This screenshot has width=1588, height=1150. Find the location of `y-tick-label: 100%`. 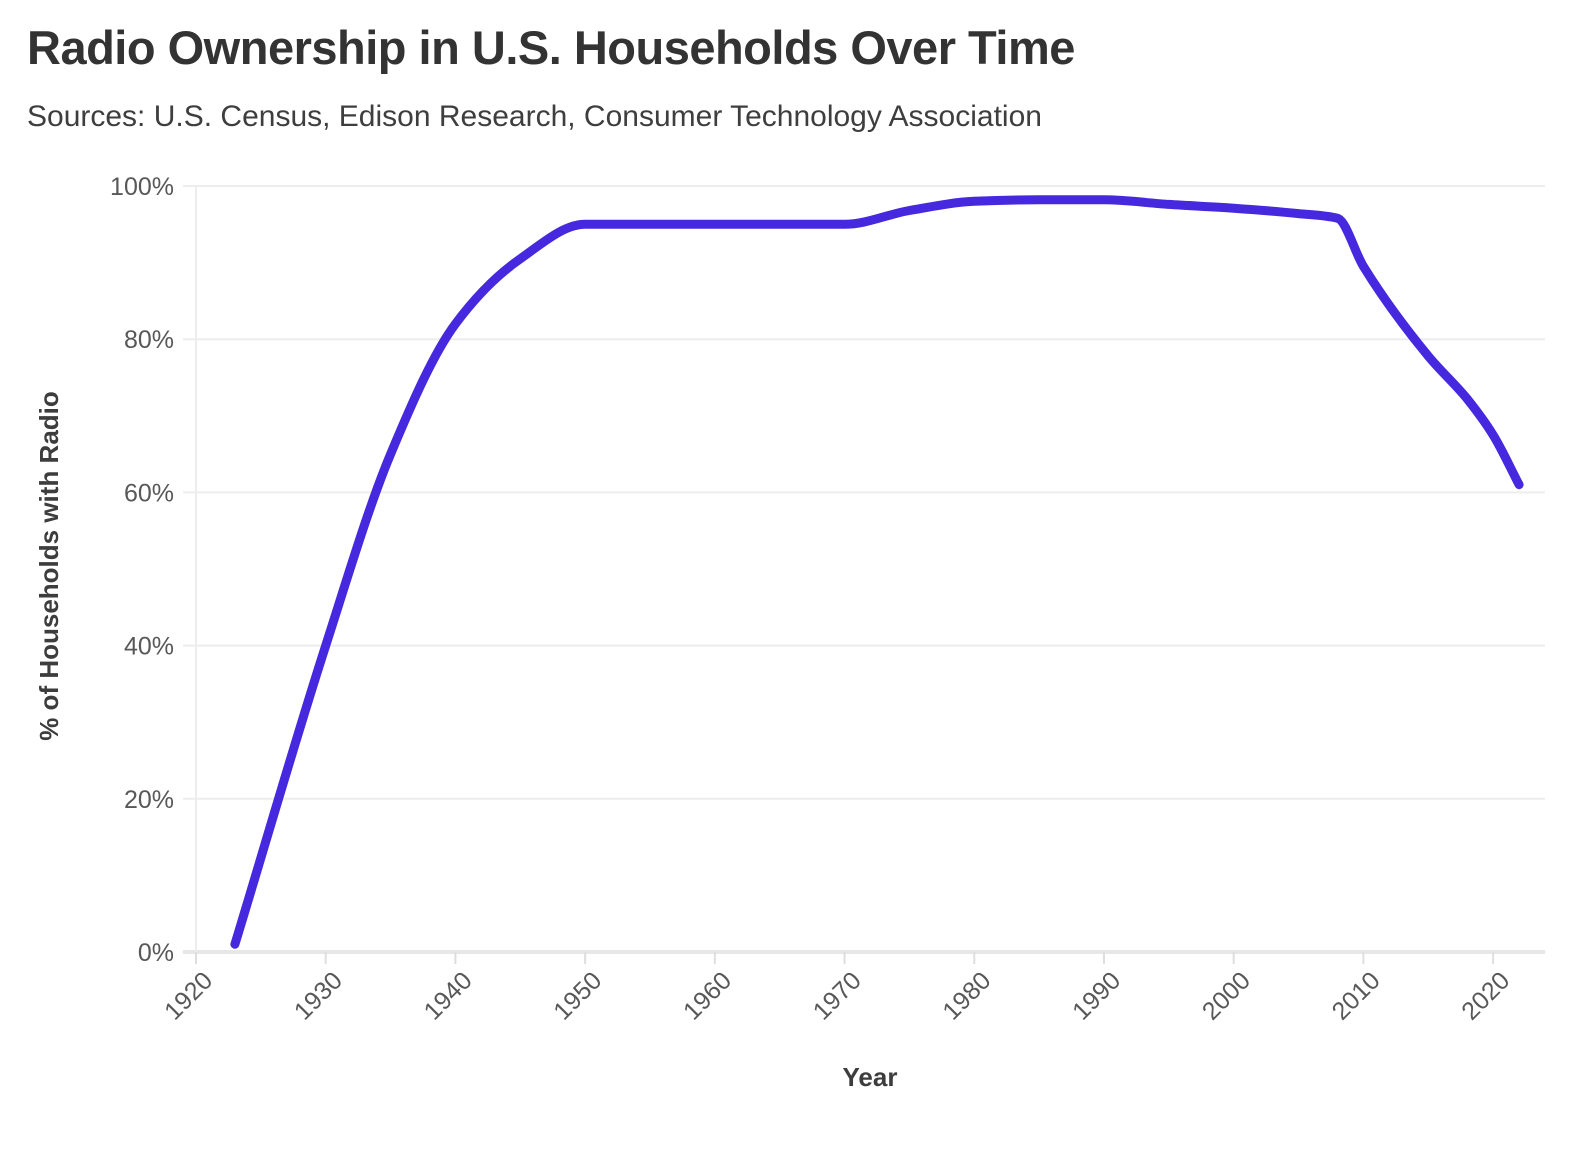

y-tick-label: 100% is located at coordinates (142, 187).